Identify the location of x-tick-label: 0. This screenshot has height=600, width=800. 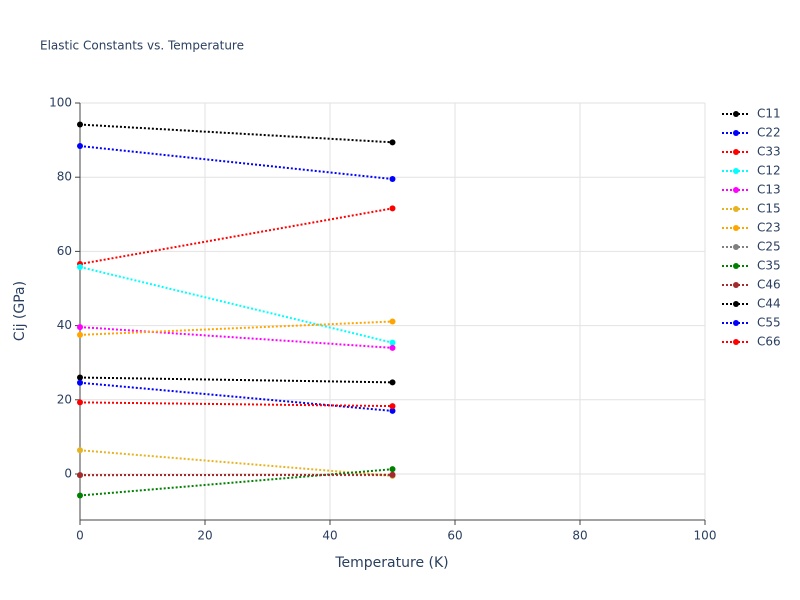
(80, 536).